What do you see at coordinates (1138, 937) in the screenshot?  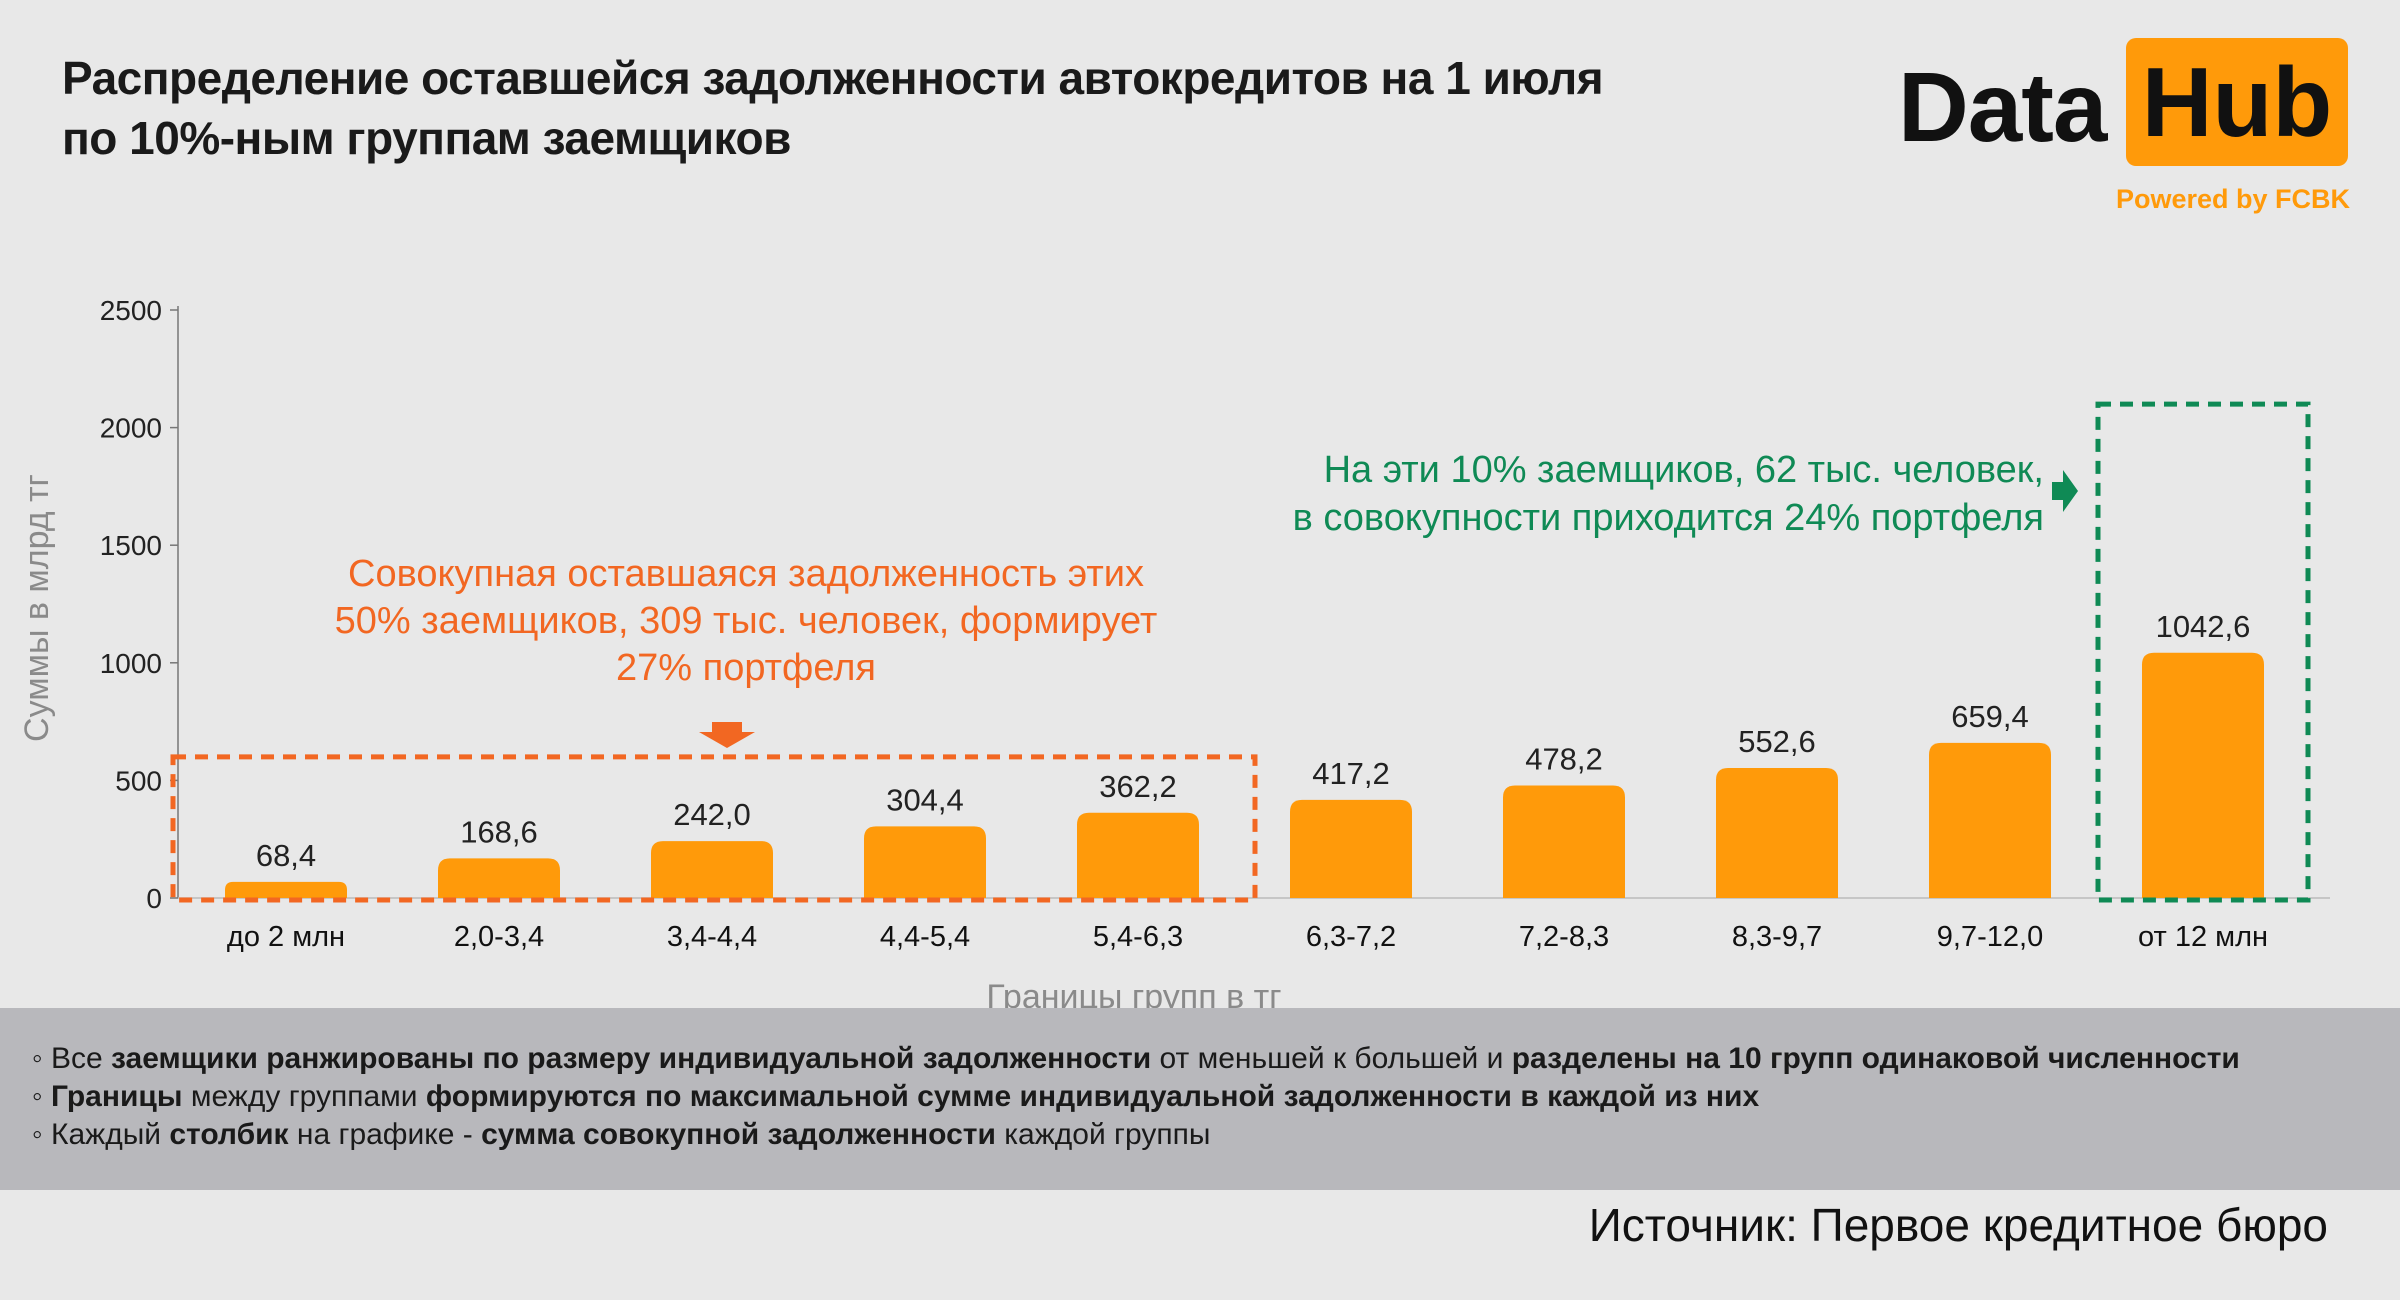 I see `x-tick-label: 5,4-6,3` at bounding box center [1138, 937].